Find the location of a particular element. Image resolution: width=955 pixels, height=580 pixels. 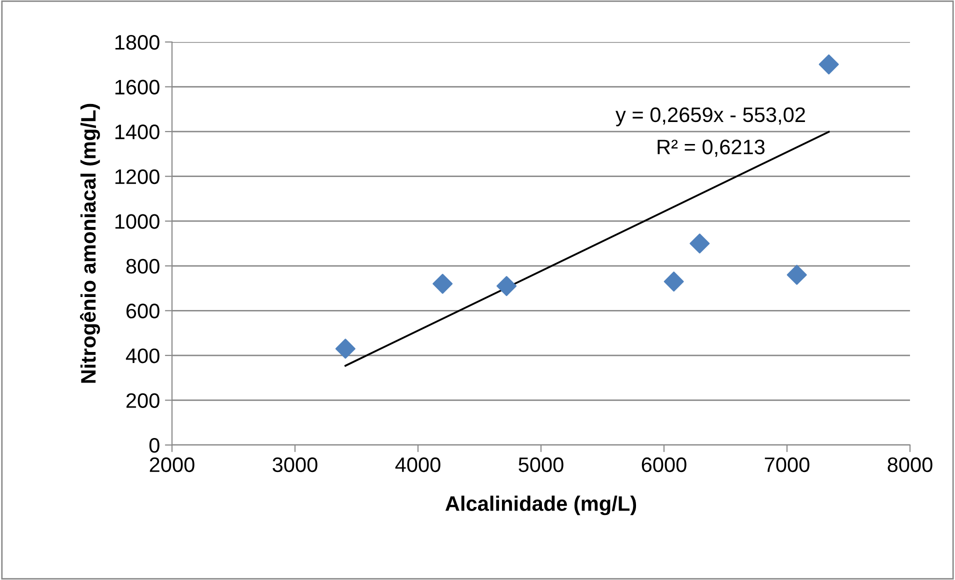

y-tick-label: 1800 is located at coordinates (137, 42).